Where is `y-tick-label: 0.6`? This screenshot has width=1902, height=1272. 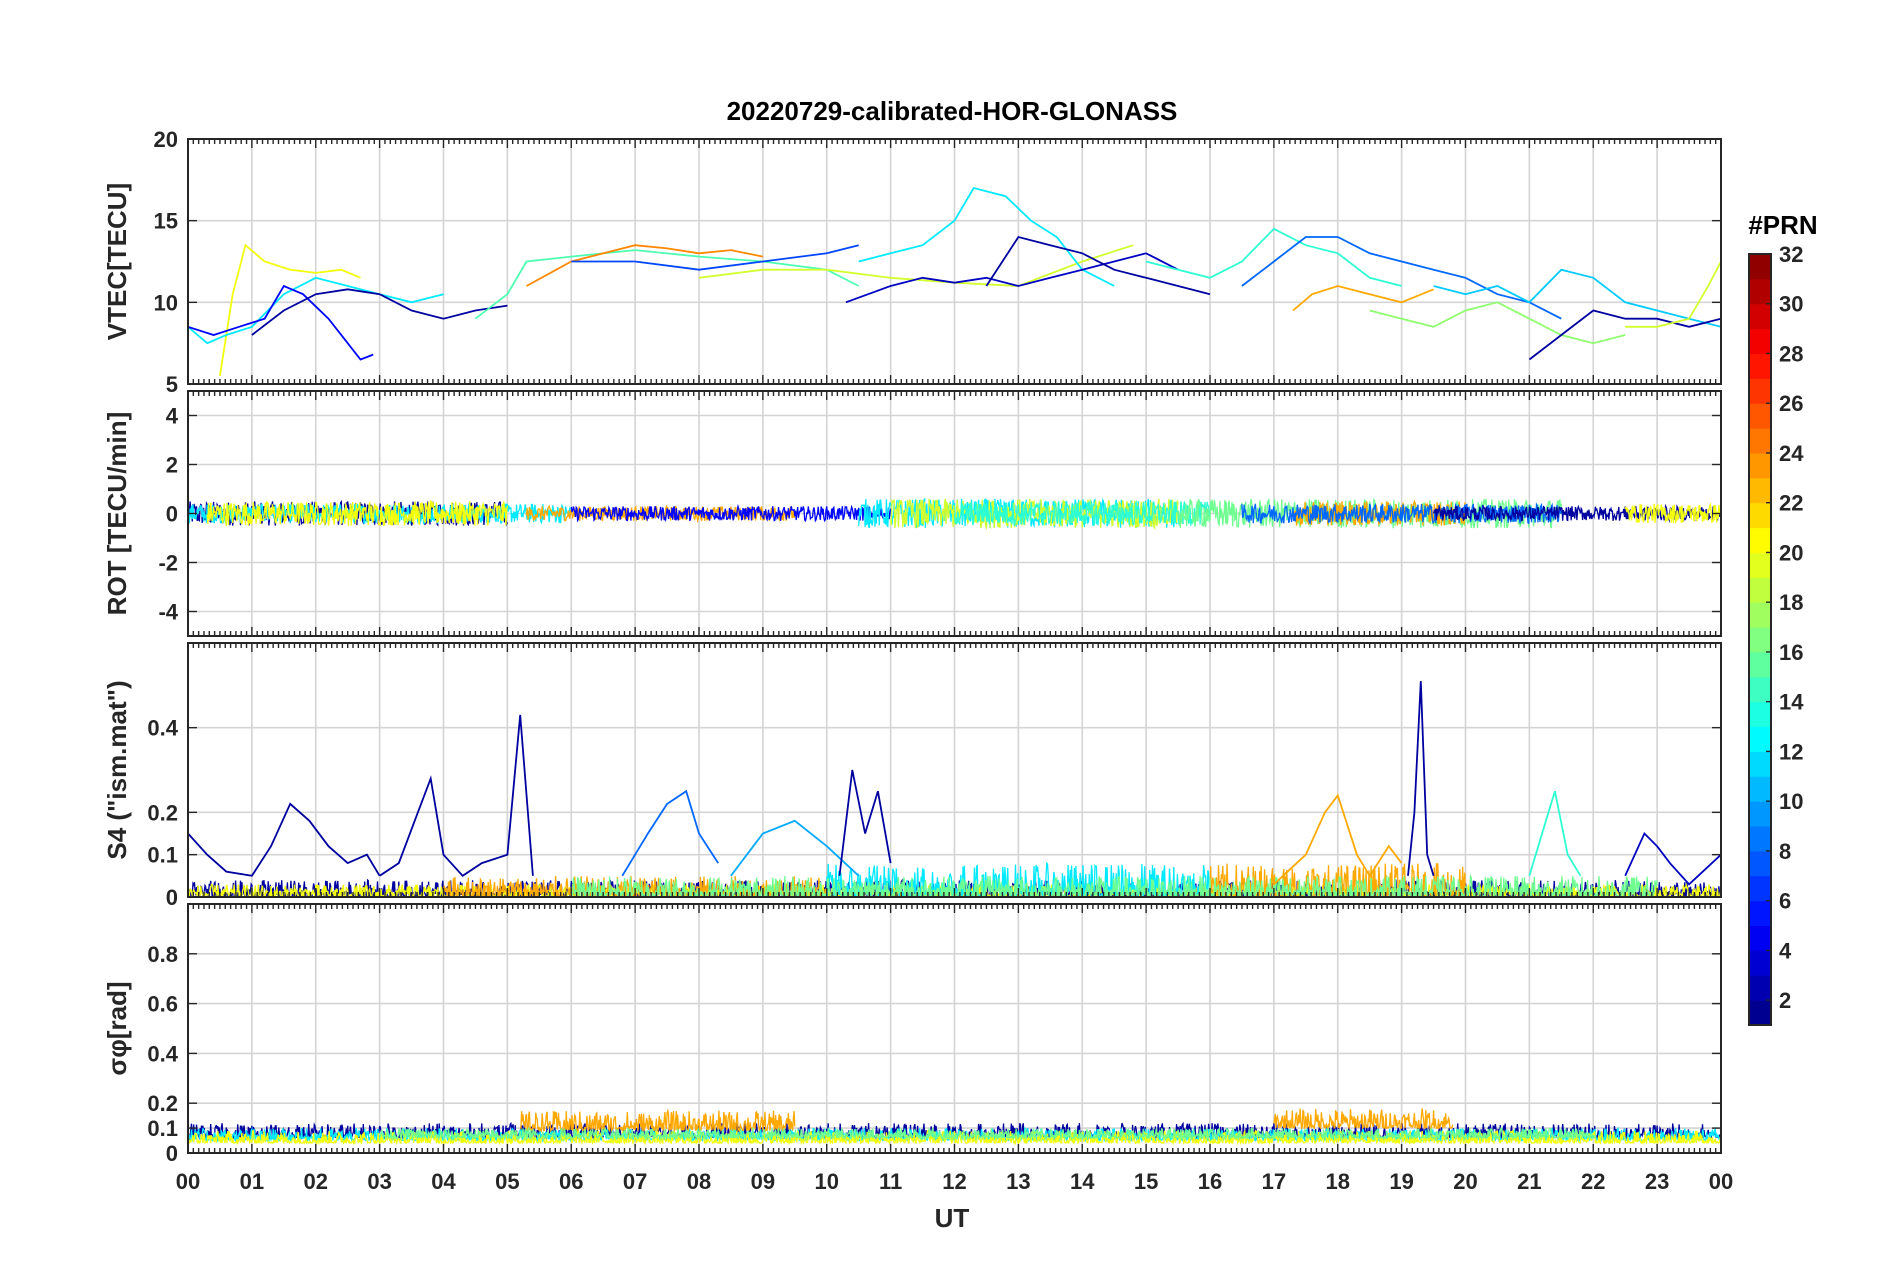 y-tick-label: 0.6 is located at coordinates (162, 1004).